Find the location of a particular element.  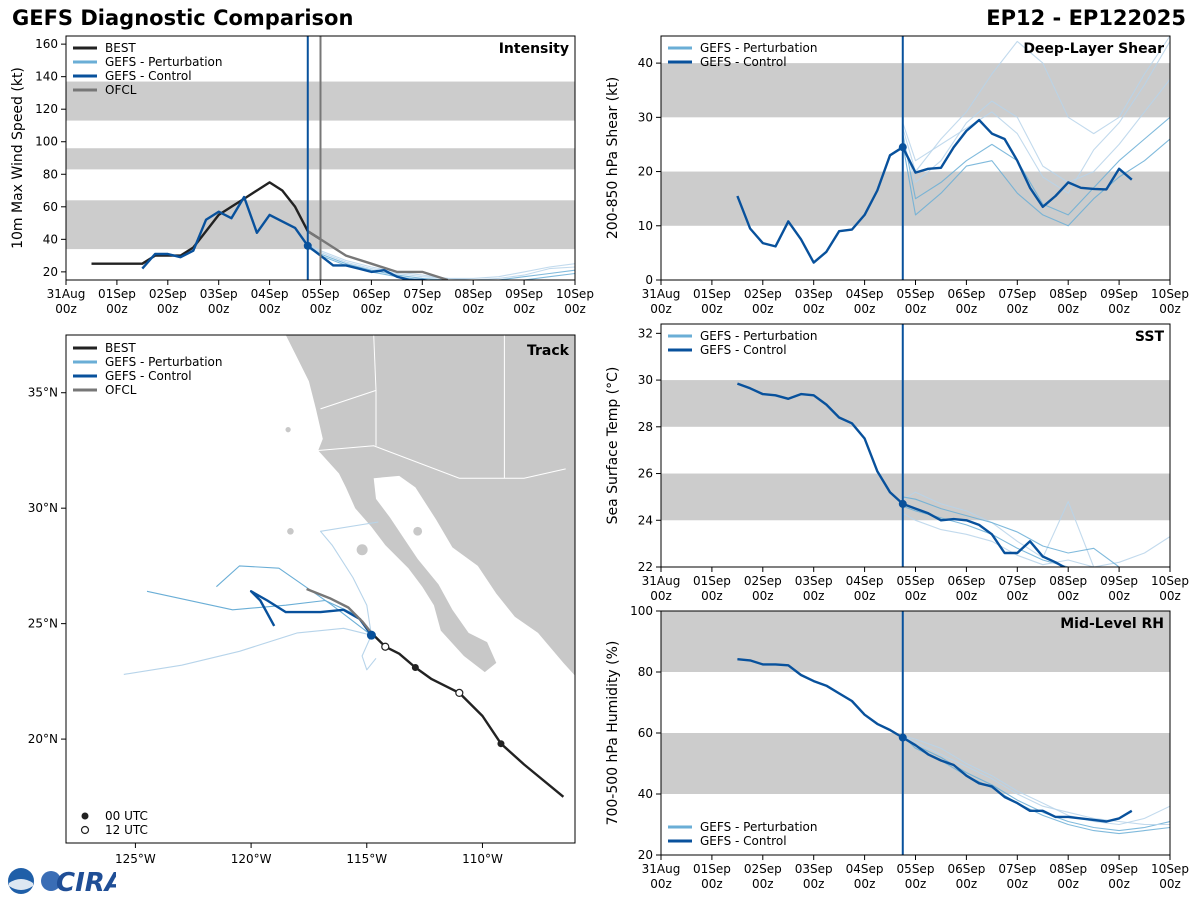

track-ytick-label: 30°N is located at coordinates (43, 508).